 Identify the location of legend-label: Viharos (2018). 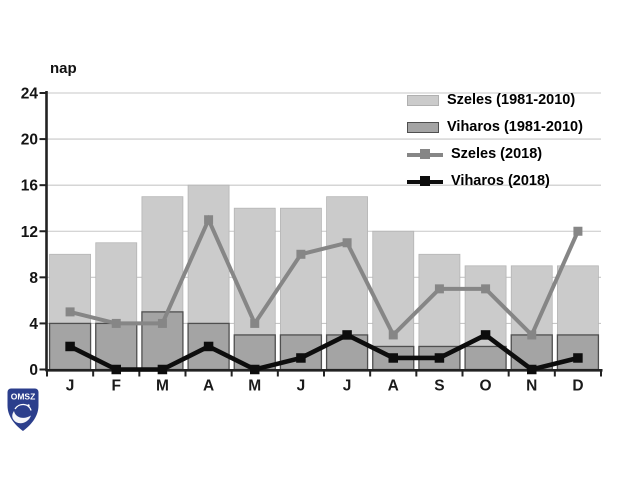
(500, 181).